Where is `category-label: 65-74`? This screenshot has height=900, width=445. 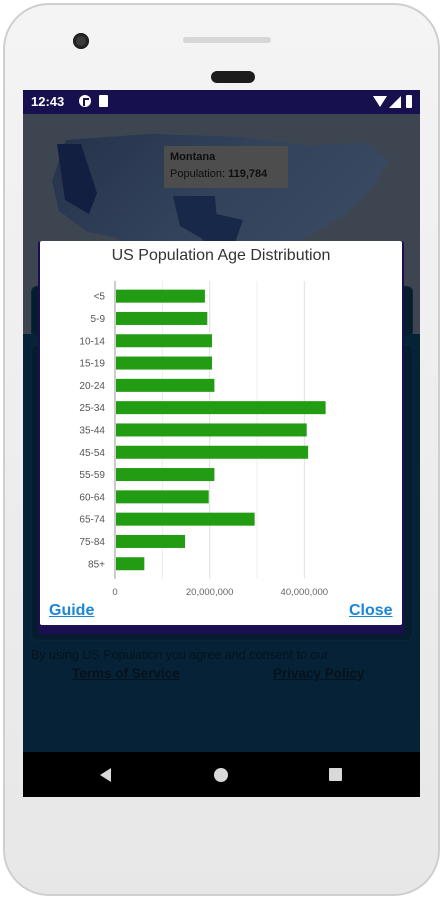 category-label: 65-74 is located at coordinates (92, 520).